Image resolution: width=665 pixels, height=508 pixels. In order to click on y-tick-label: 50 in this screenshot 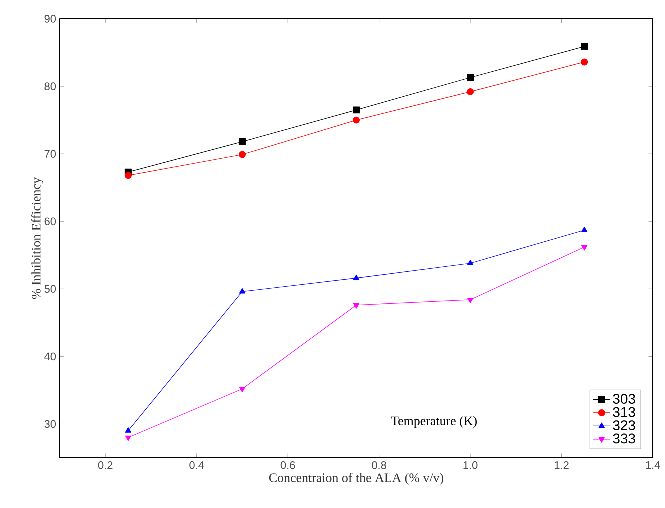, I will do `click(50, 289)`.